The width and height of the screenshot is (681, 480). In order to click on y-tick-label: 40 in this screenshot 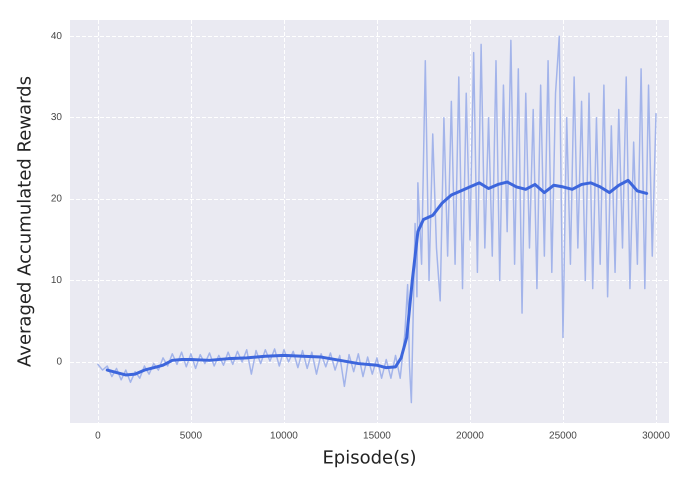, I will do `click(56, 36)`.